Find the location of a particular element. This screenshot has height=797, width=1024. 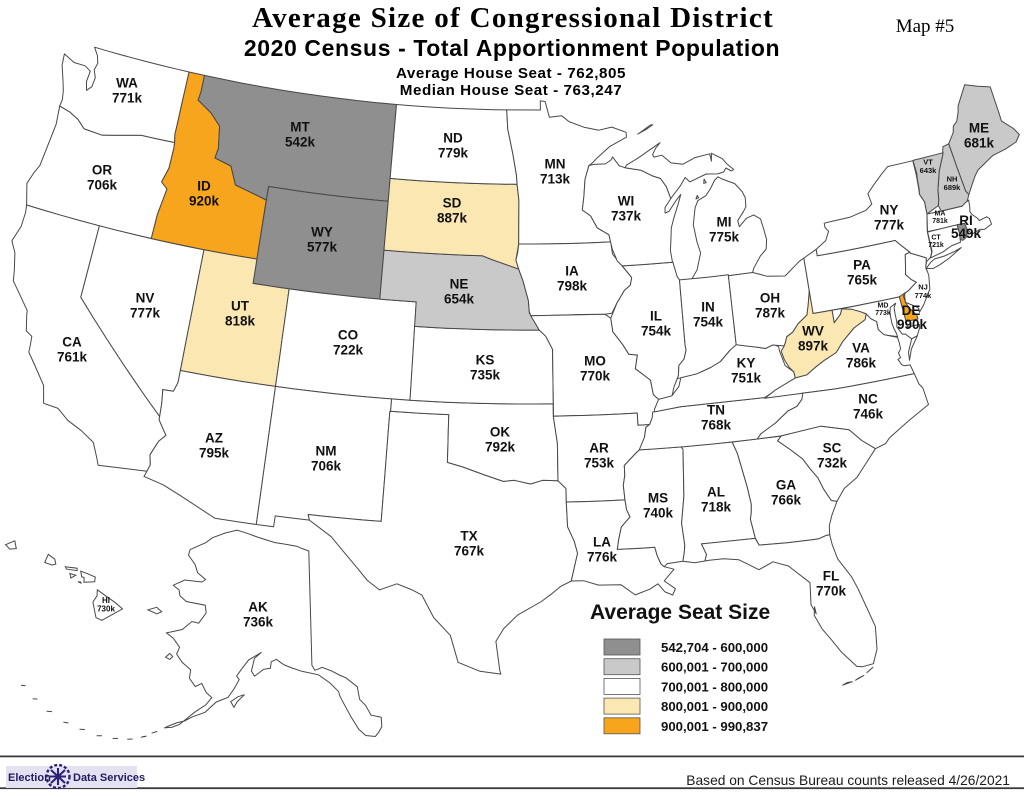

svg-text: 735k is located at coordinates (485, 375).